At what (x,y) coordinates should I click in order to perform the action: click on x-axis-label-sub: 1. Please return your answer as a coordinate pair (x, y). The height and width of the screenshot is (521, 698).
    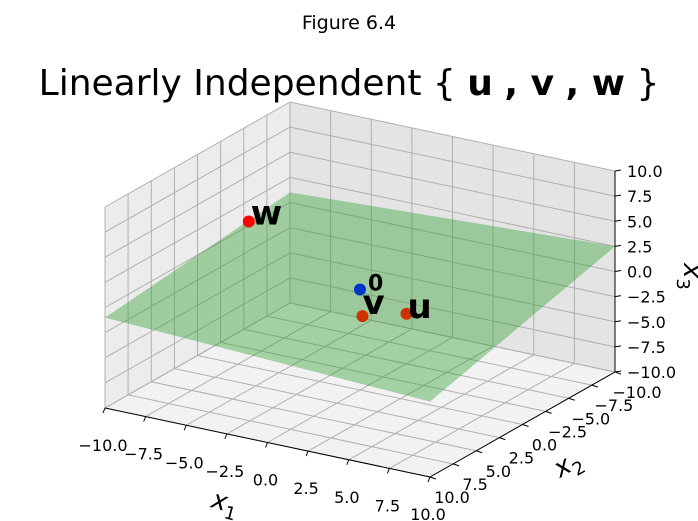
    Looking at the image, I should click on (230, 511).